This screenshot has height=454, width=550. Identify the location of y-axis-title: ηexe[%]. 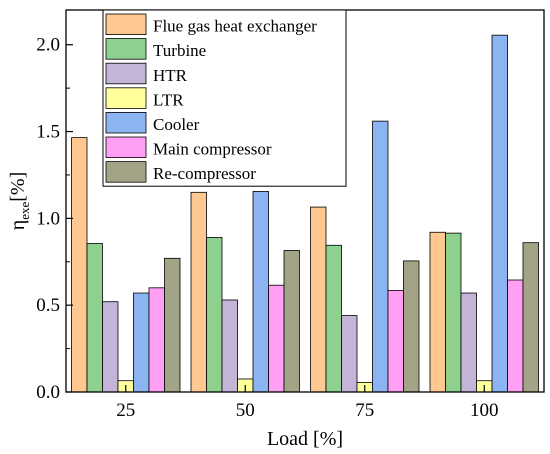
(19, 201).